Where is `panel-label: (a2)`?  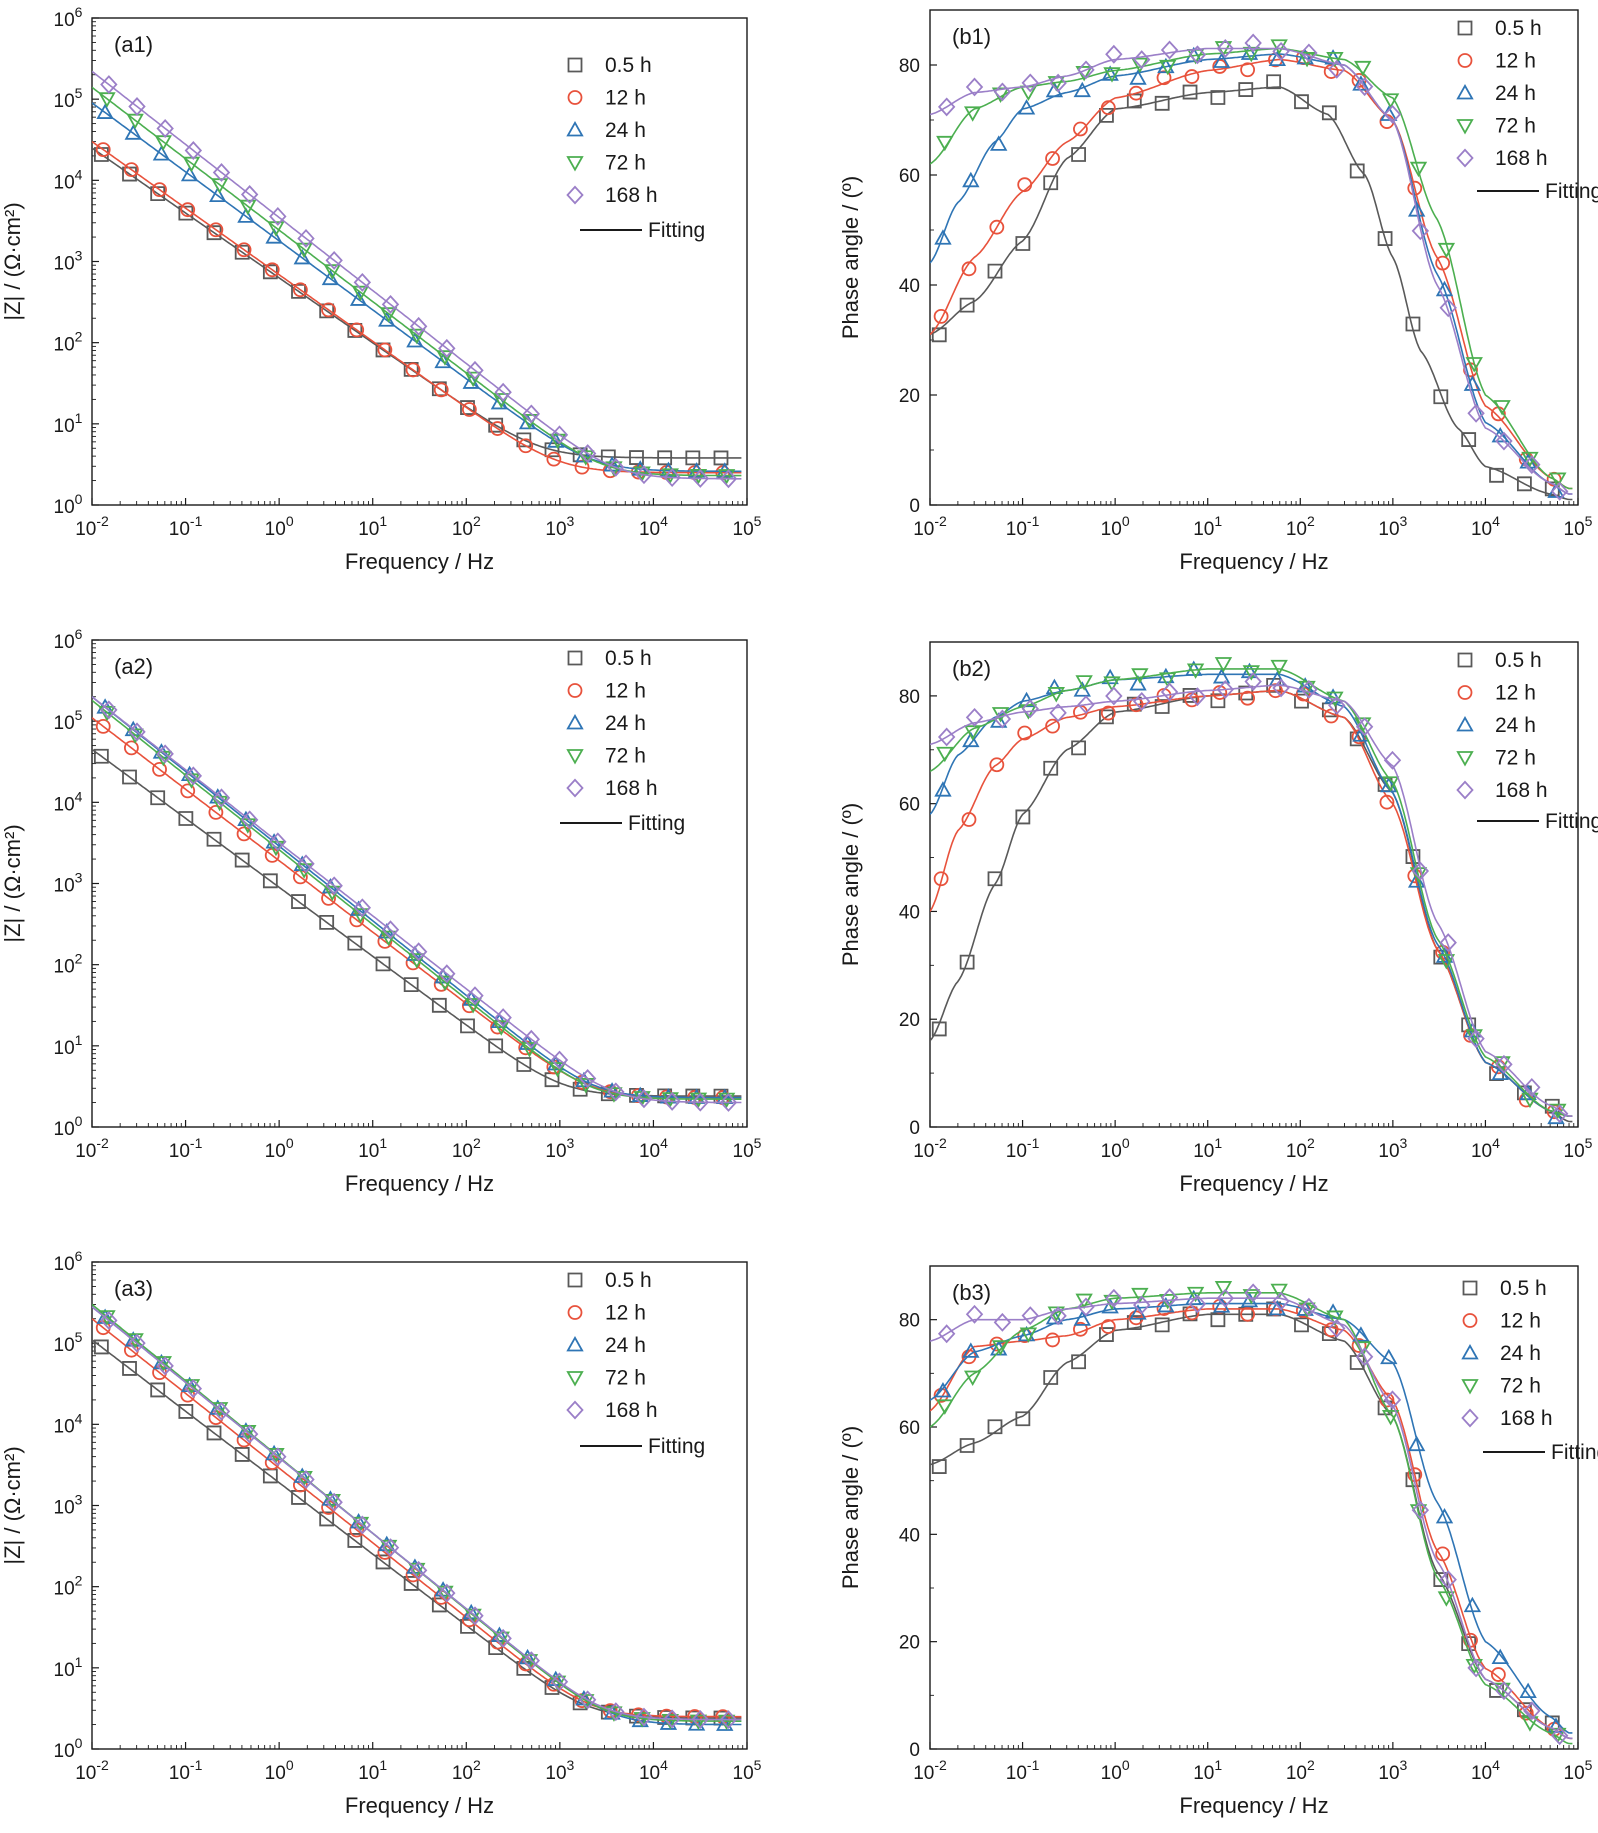
panel-label: (a2) is located at coordinates (133, 666).